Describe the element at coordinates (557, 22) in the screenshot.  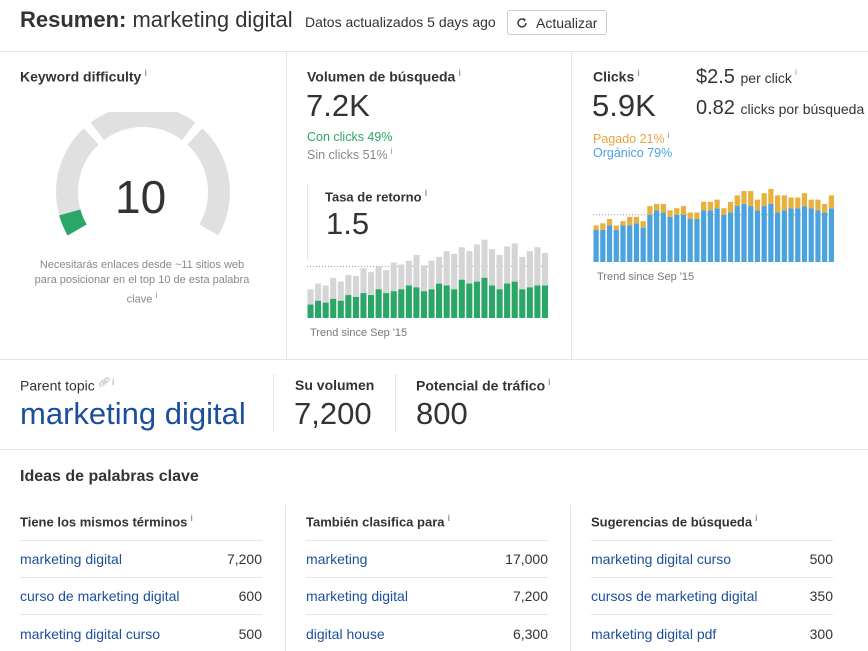
I see `refresh-button: Actualizar` at that location.